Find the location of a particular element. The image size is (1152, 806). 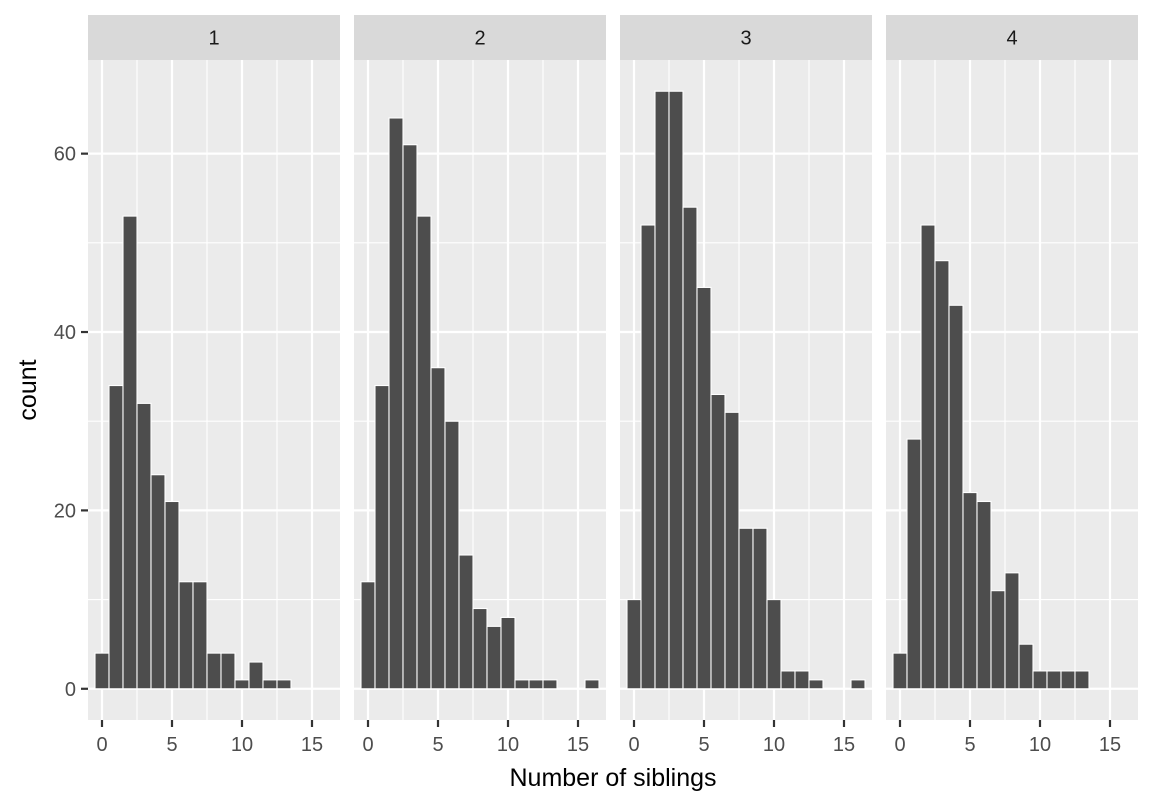

facet-strip-label: 2 is located at coordinates (479, 39).